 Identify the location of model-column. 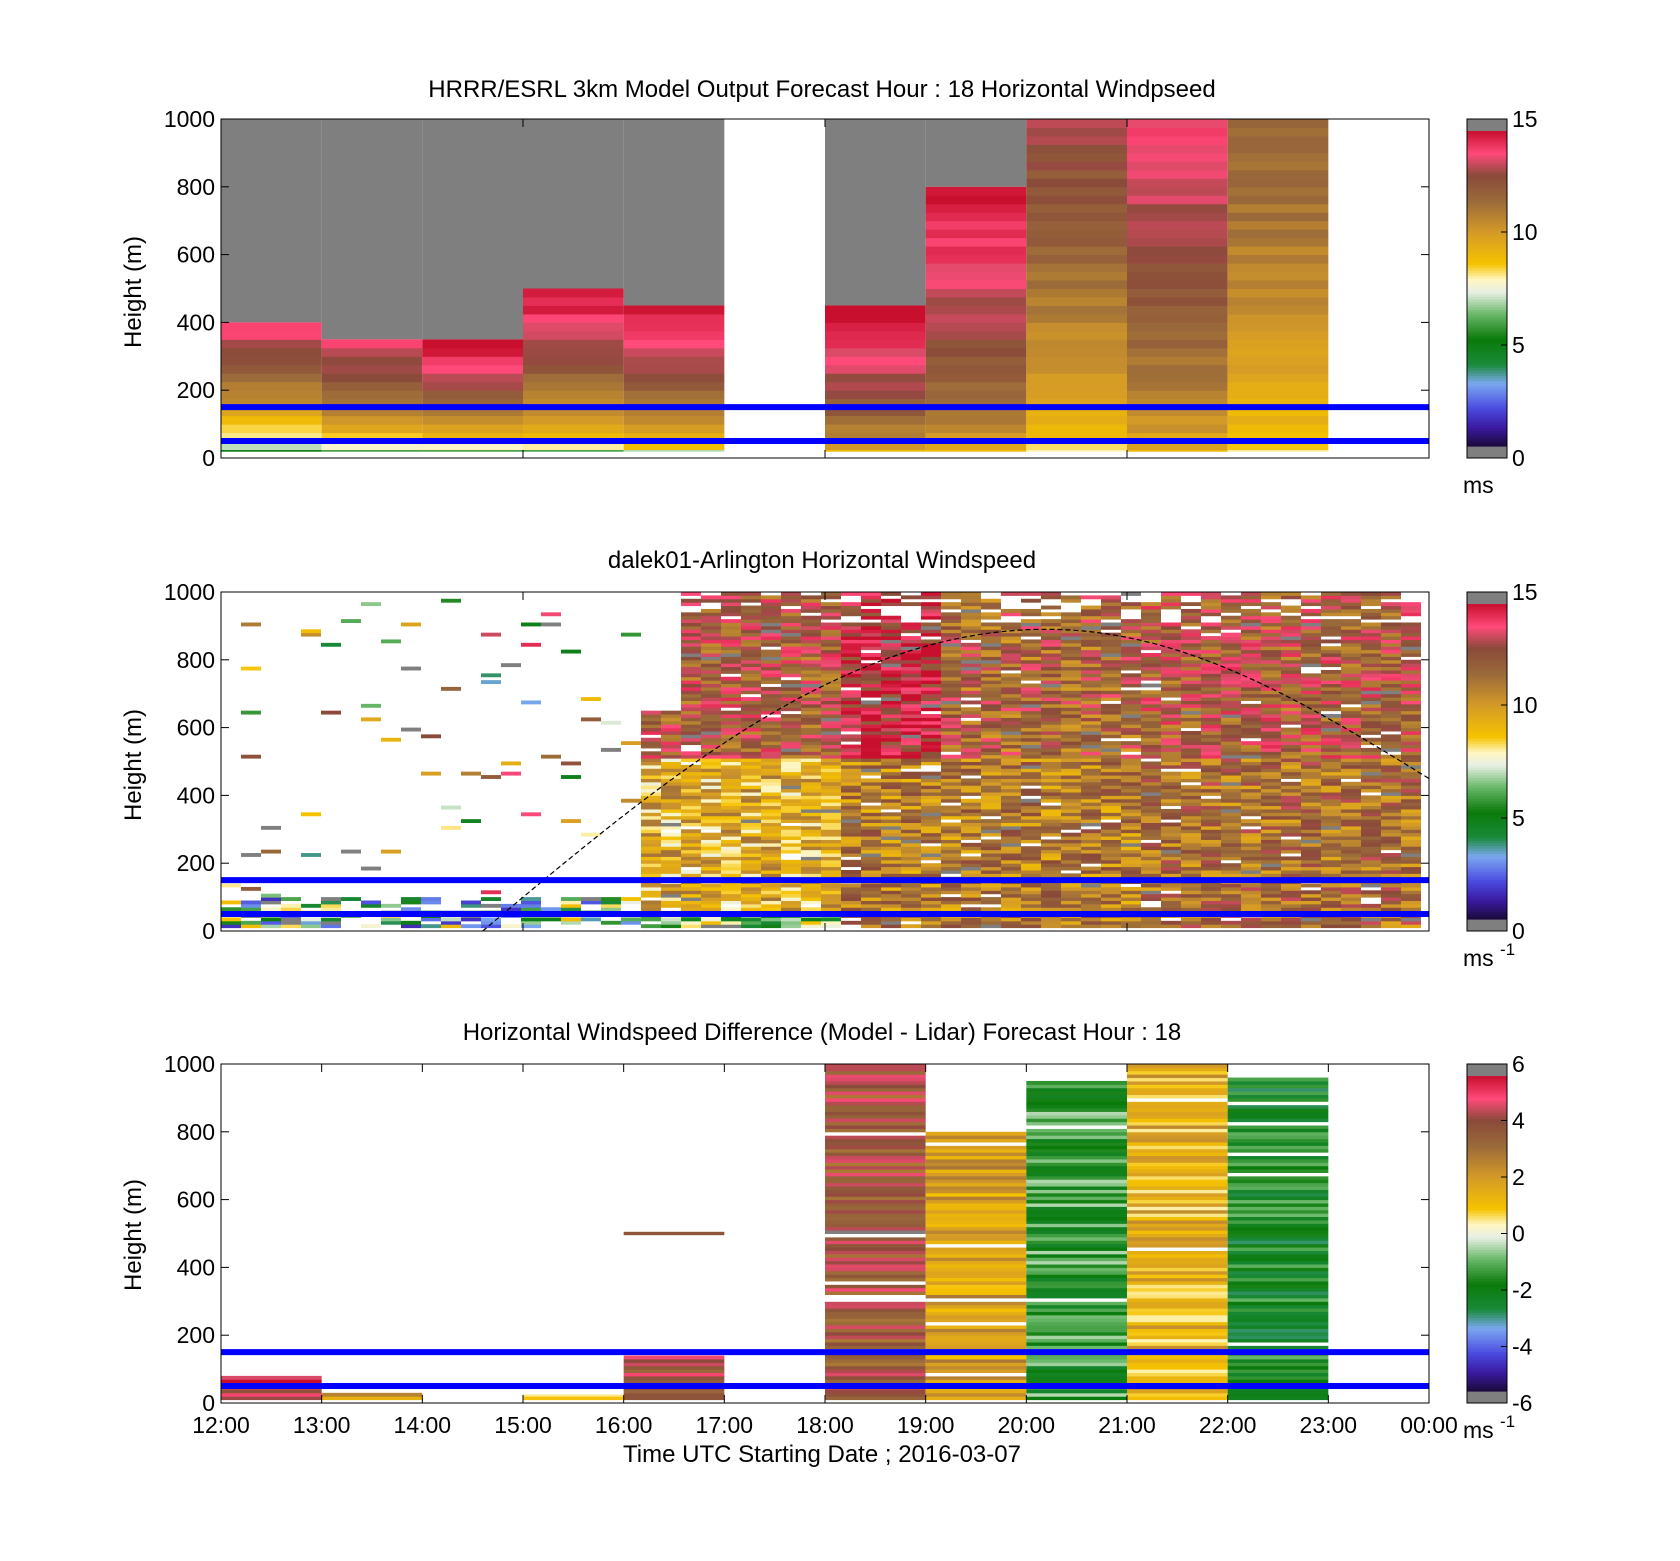
(1278, 285).